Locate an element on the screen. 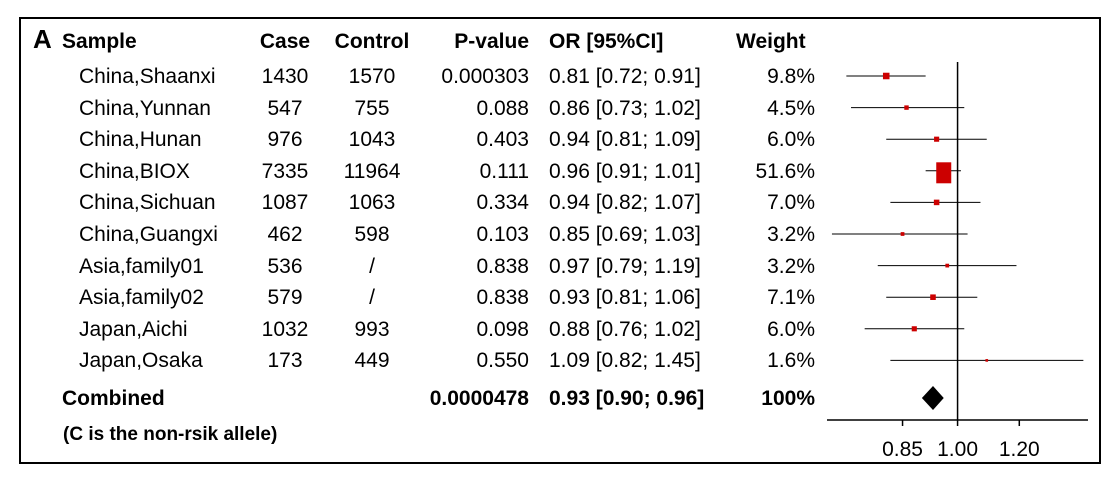 Image resolution: width=1120 pixels, height=481 pixels. row-sample: China,Yunnan is located at coordinates (145, 108).